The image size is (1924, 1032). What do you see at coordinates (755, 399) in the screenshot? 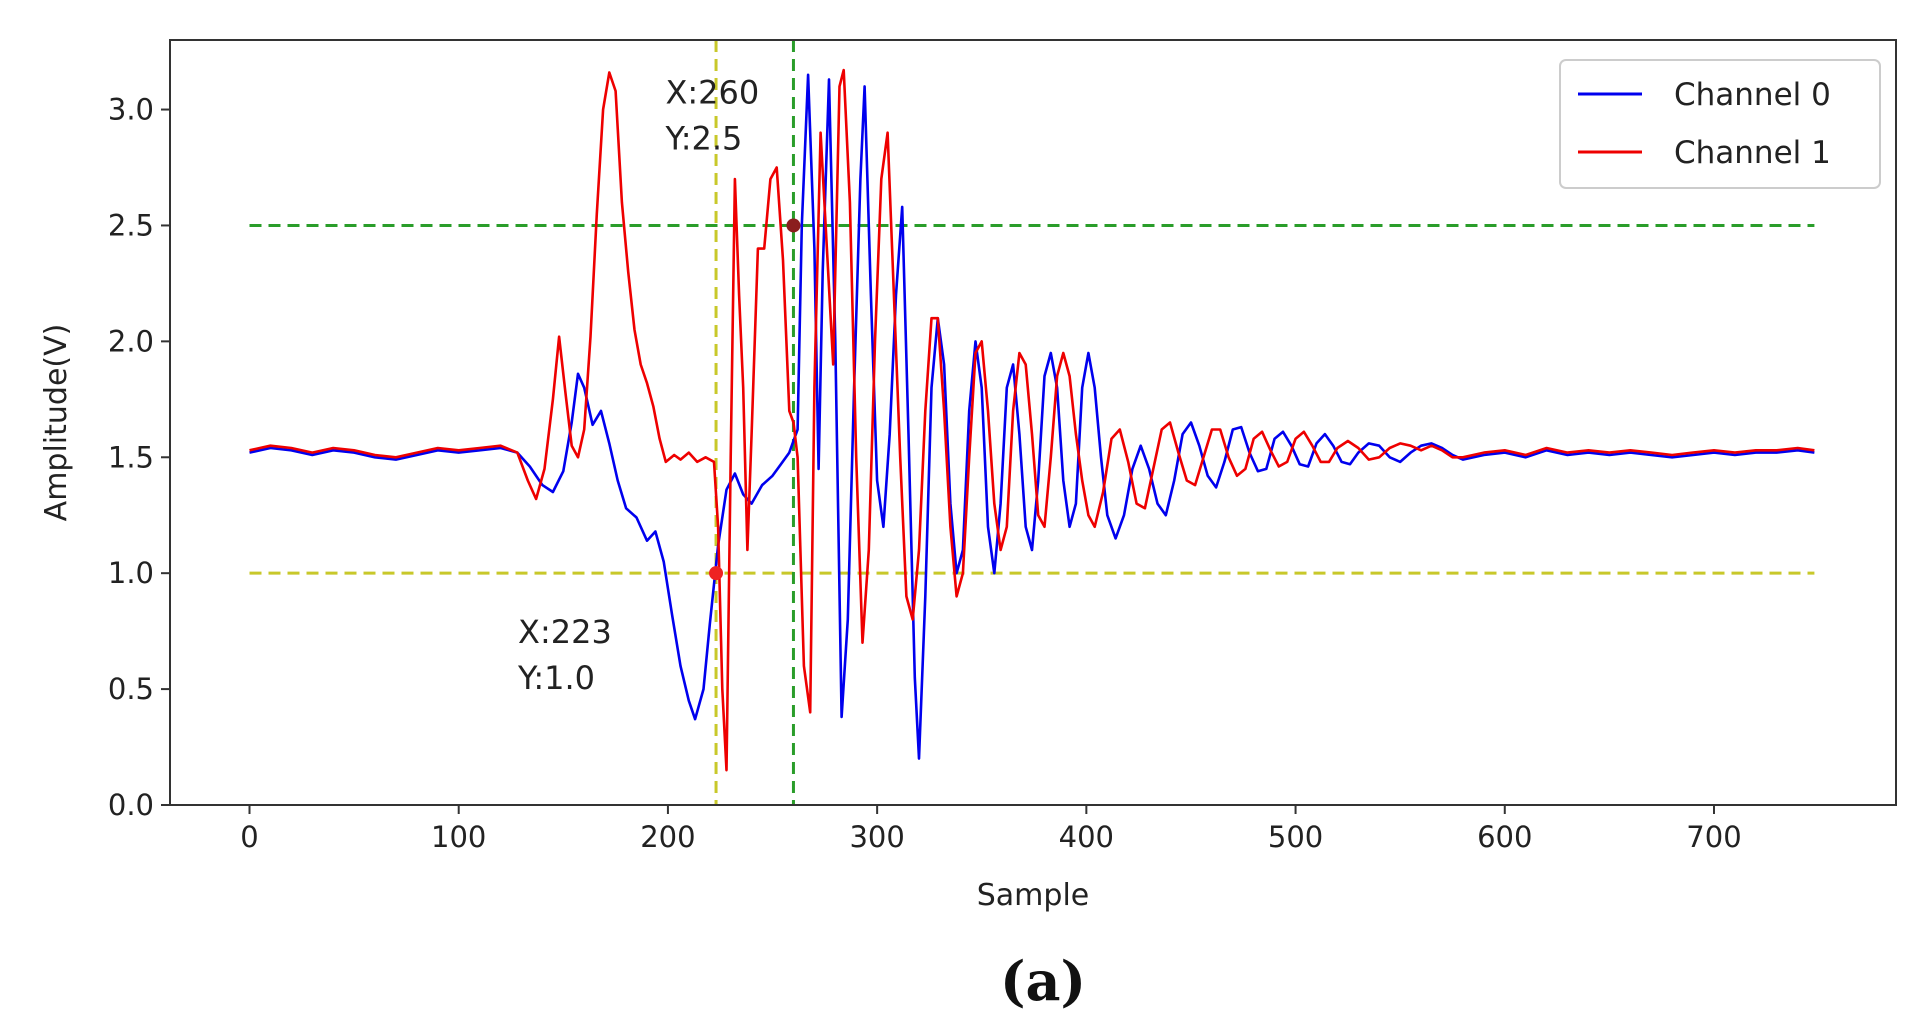
I see `annotation-markers` at bounding box center [755, 399].